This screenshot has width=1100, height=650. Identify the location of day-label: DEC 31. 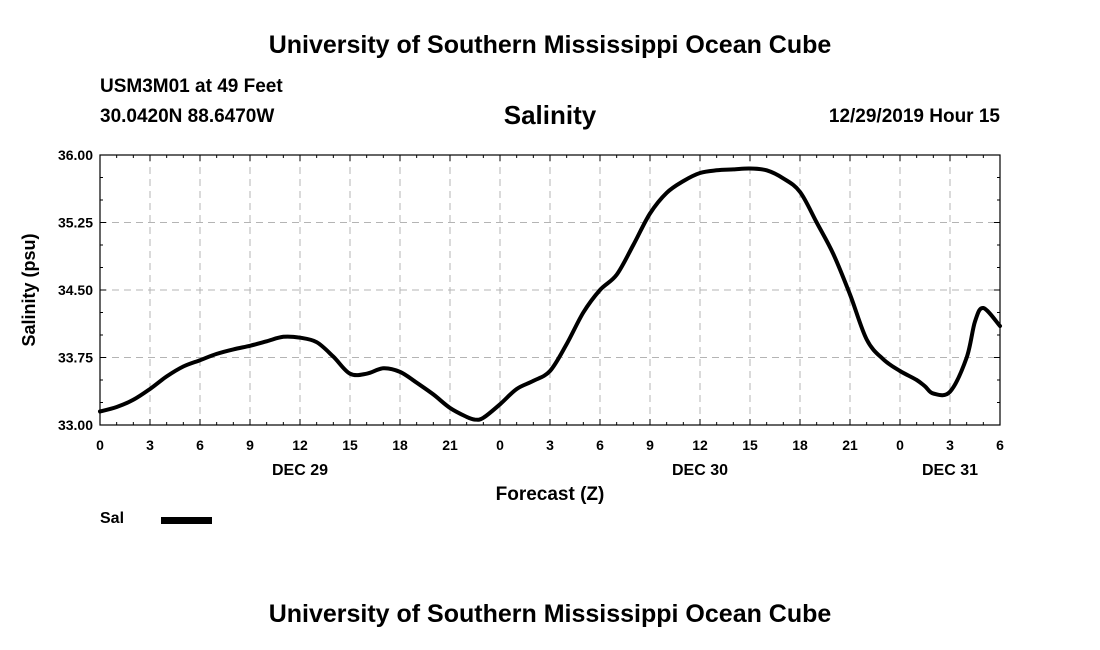
(950, 470).